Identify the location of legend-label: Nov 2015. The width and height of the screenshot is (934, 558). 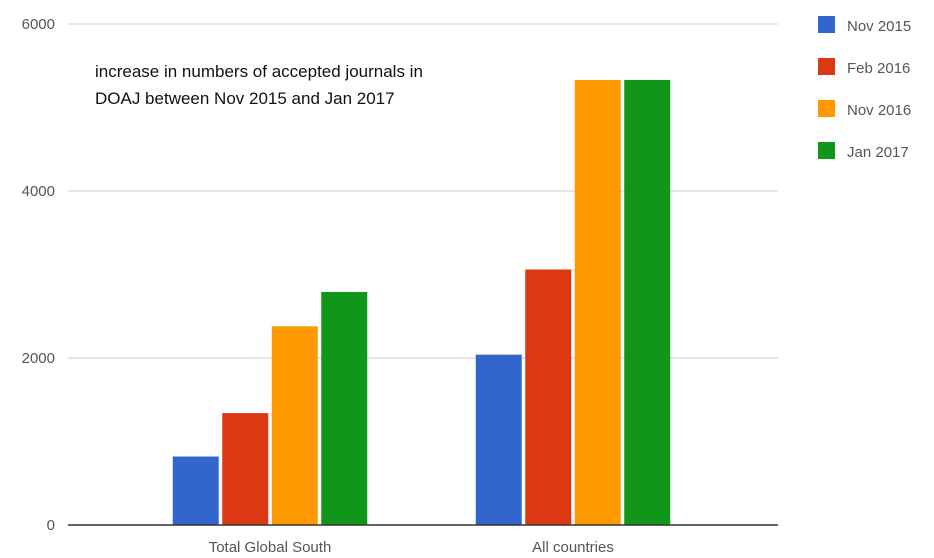
(879, 26).